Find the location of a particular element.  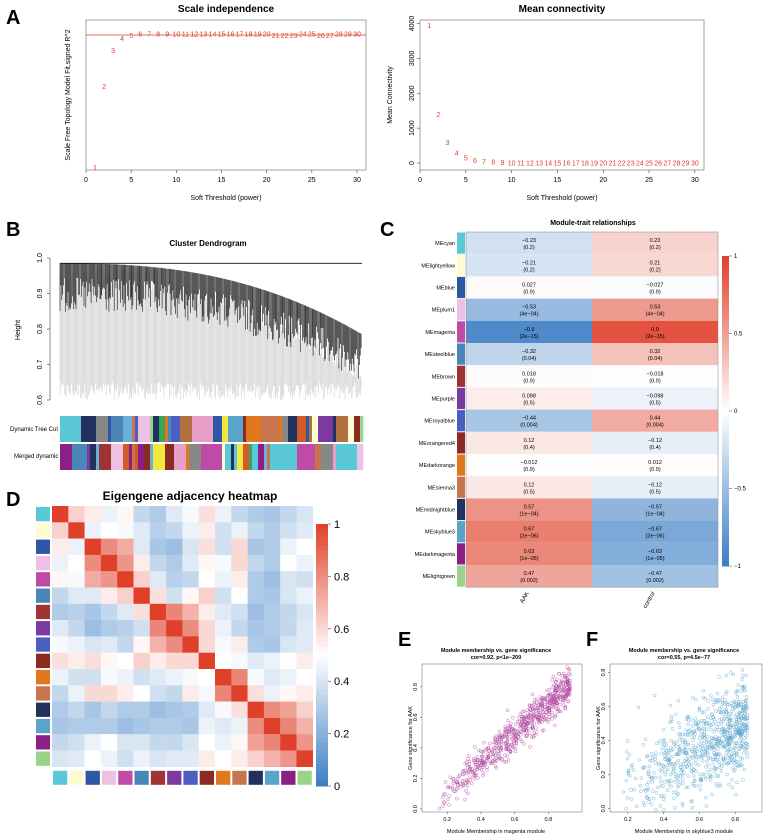

module-color-swatch is located at coordinates (461, 243).